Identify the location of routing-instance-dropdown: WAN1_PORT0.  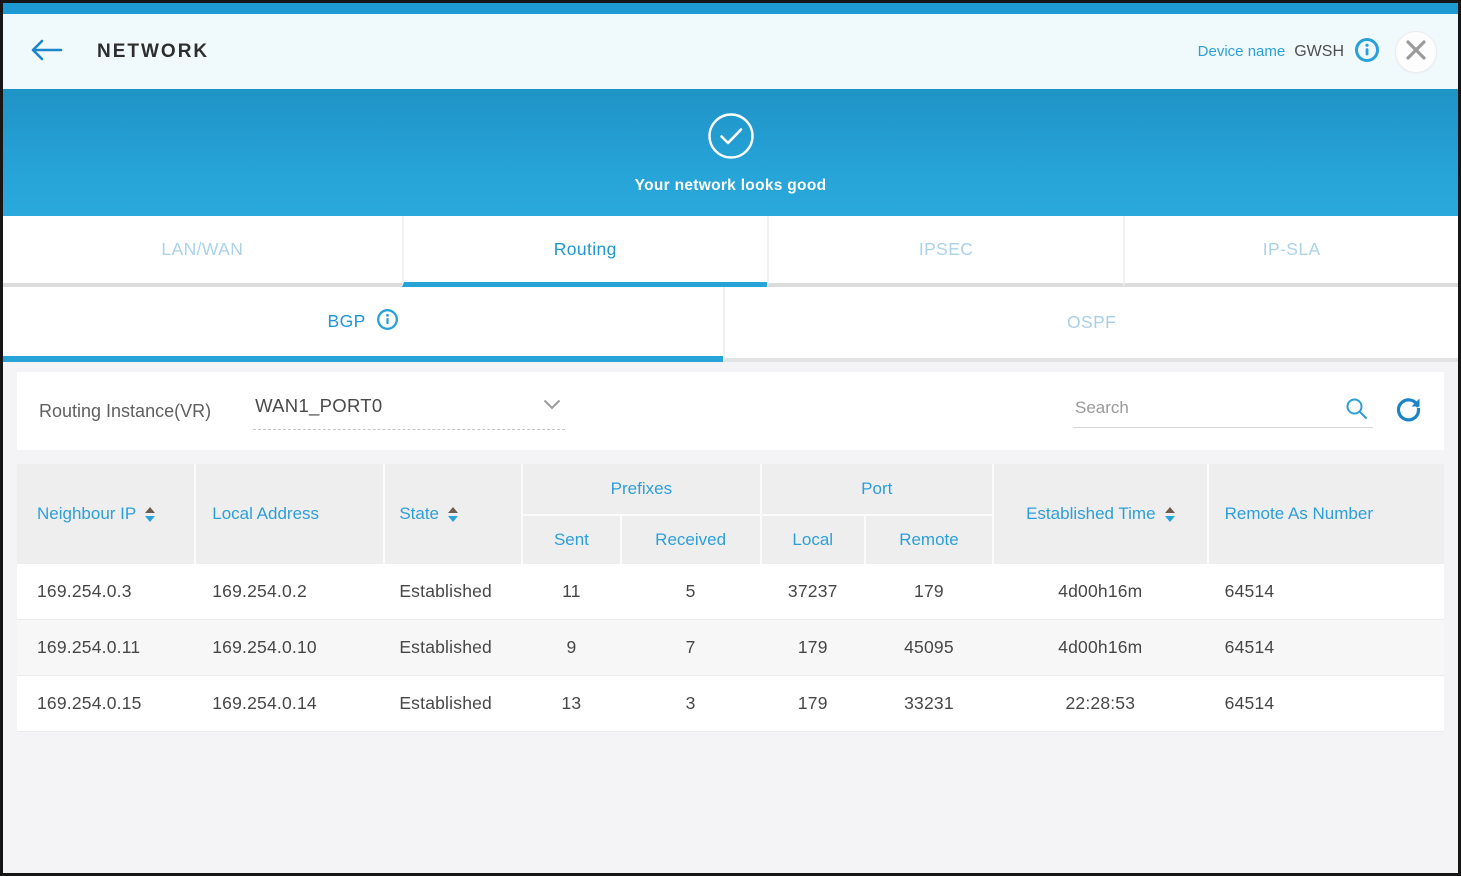
(409, 411).